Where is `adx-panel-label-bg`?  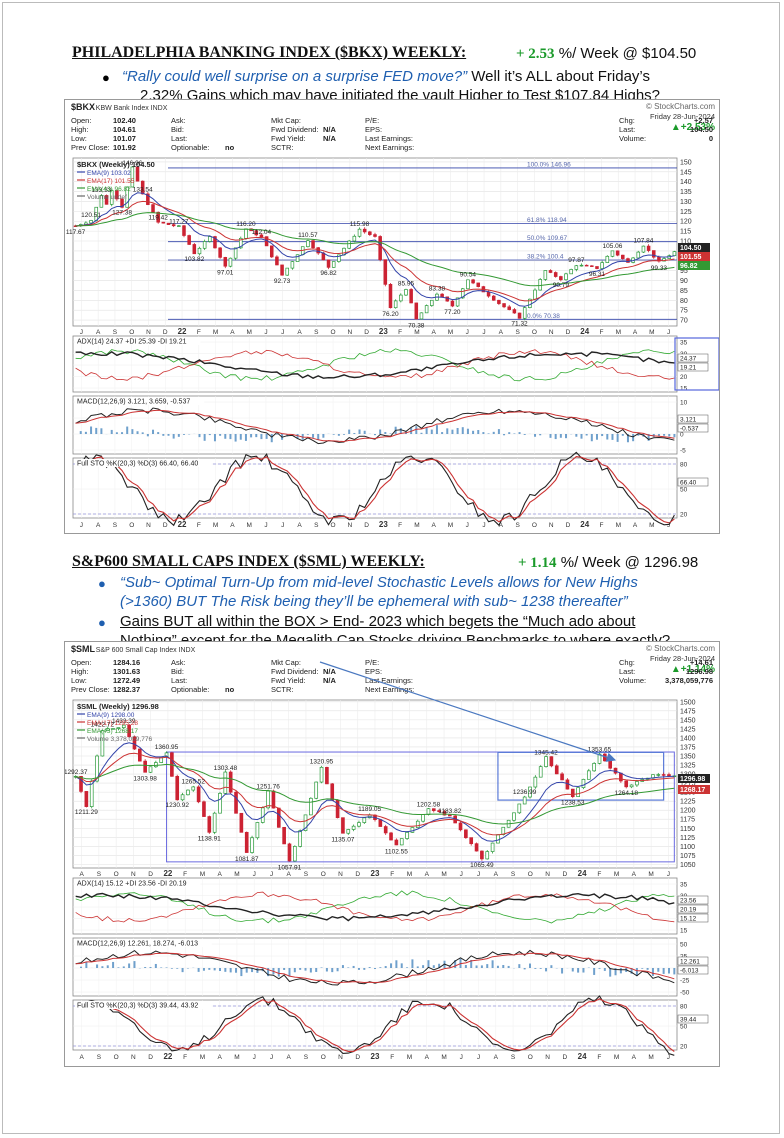
adx-panel-label-bg is located at coordinates (138, 883).